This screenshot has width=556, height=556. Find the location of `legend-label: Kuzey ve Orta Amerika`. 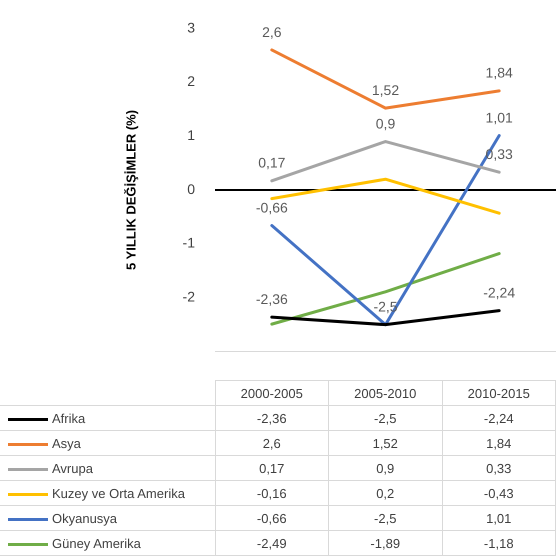

legend-label: Kuzey ve Orta Amerika is located at coordinates (107, 493).